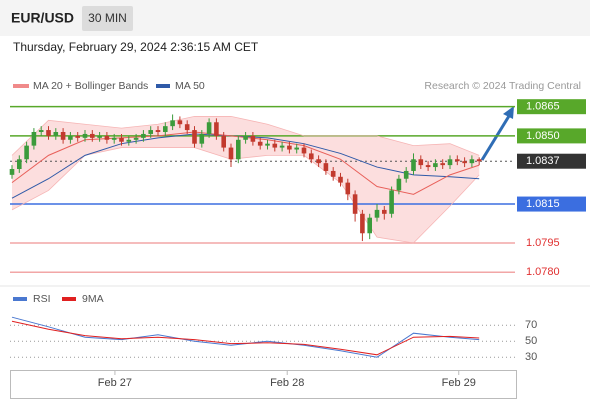 The image size is (590, 400). Describe the element at coordinates (245, 163) in the screenshot. I see `ma20-line` at that location.